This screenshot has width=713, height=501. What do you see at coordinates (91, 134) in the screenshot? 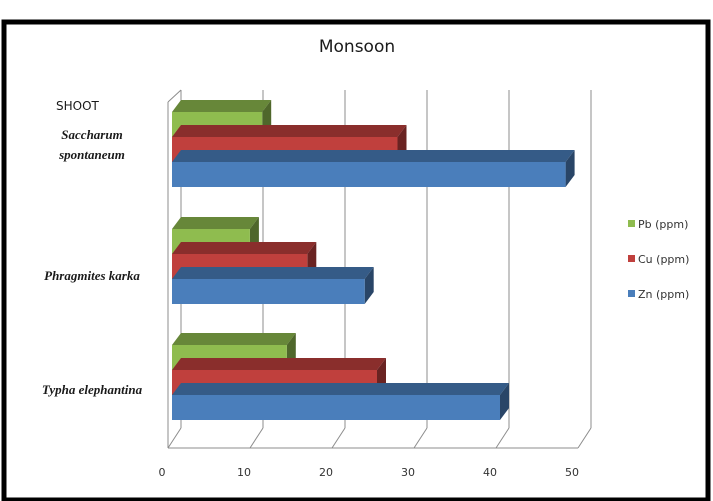
I see `category-label-line: Saccharum` at bounding box center [91, 134].